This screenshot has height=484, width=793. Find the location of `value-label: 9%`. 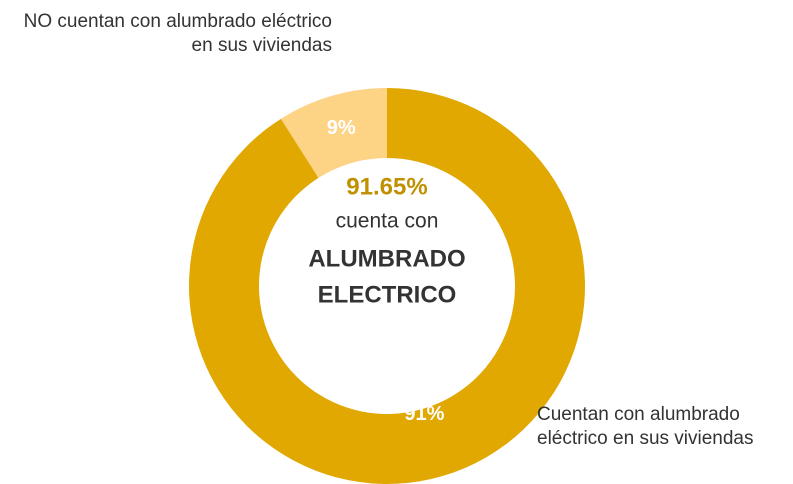

value-label: 9% is located at coordinates (341, 128).